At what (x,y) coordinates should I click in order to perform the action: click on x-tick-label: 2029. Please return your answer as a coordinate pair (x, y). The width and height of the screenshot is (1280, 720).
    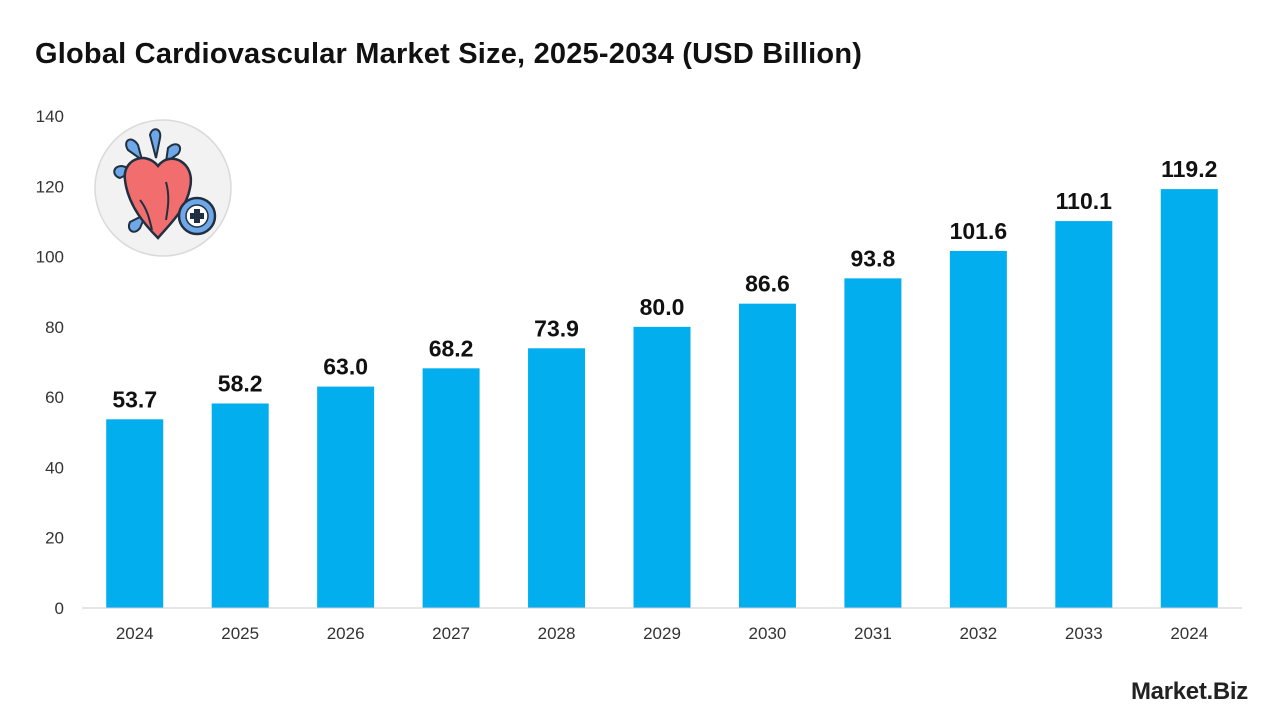
    Looking at the image, I should click on (662, 633).